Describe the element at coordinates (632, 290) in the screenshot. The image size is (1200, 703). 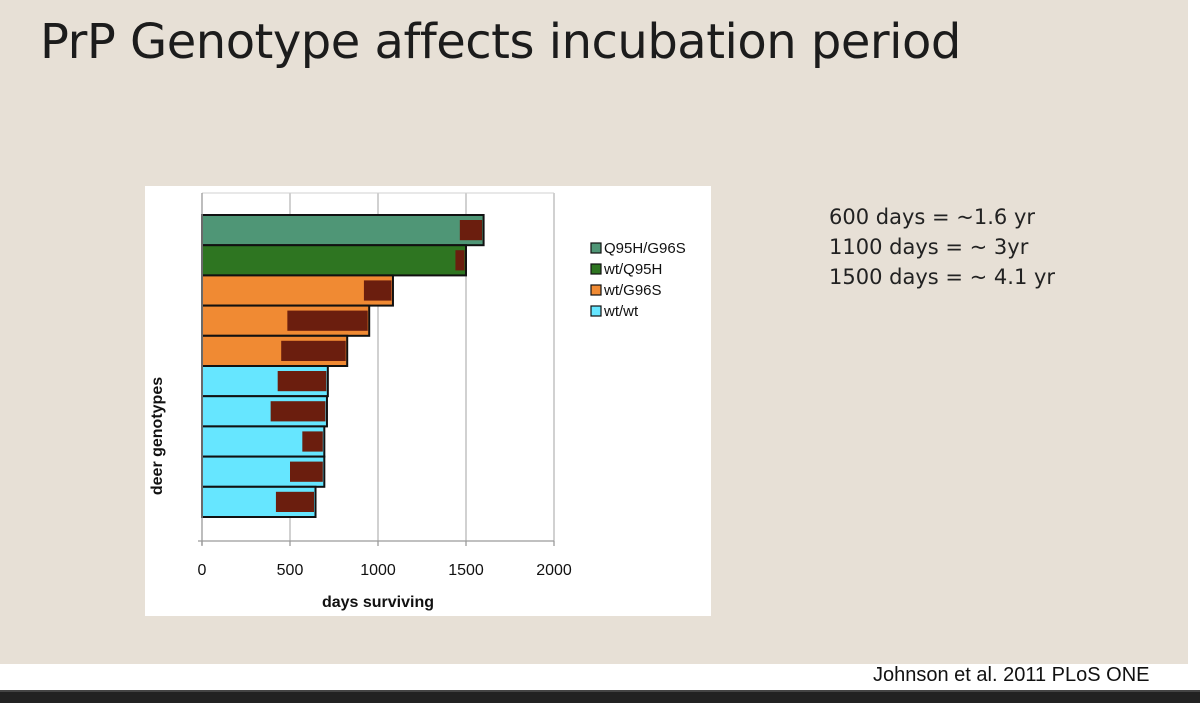
I see `legend-label: wt/G96S` at that location.